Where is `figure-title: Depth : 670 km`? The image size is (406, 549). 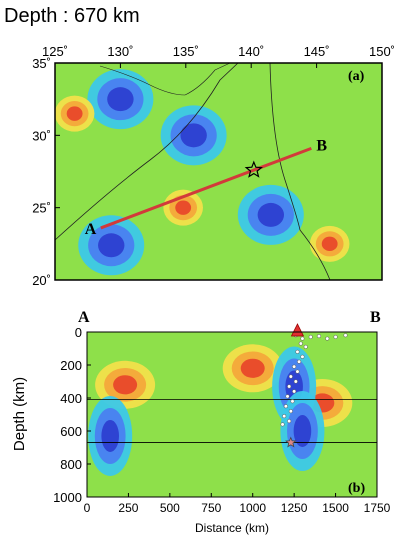 figure-title: Depth : 670 km is located at coordinates (72, 16).